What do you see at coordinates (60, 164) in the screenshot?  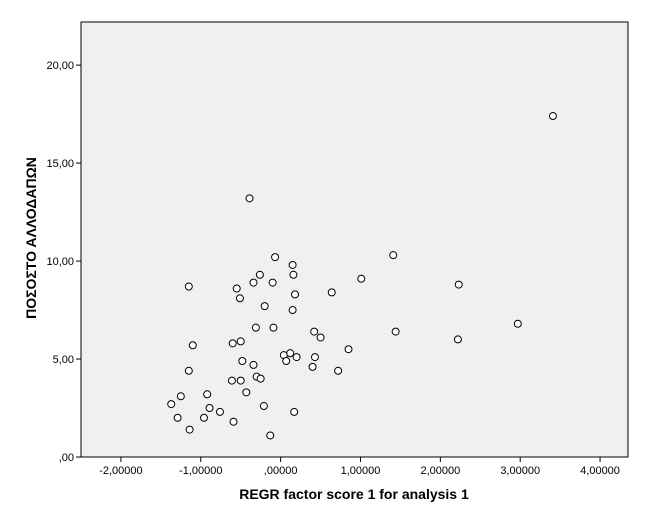 I see `y-tick-label: 15,00` at bounding box center [60, 164].